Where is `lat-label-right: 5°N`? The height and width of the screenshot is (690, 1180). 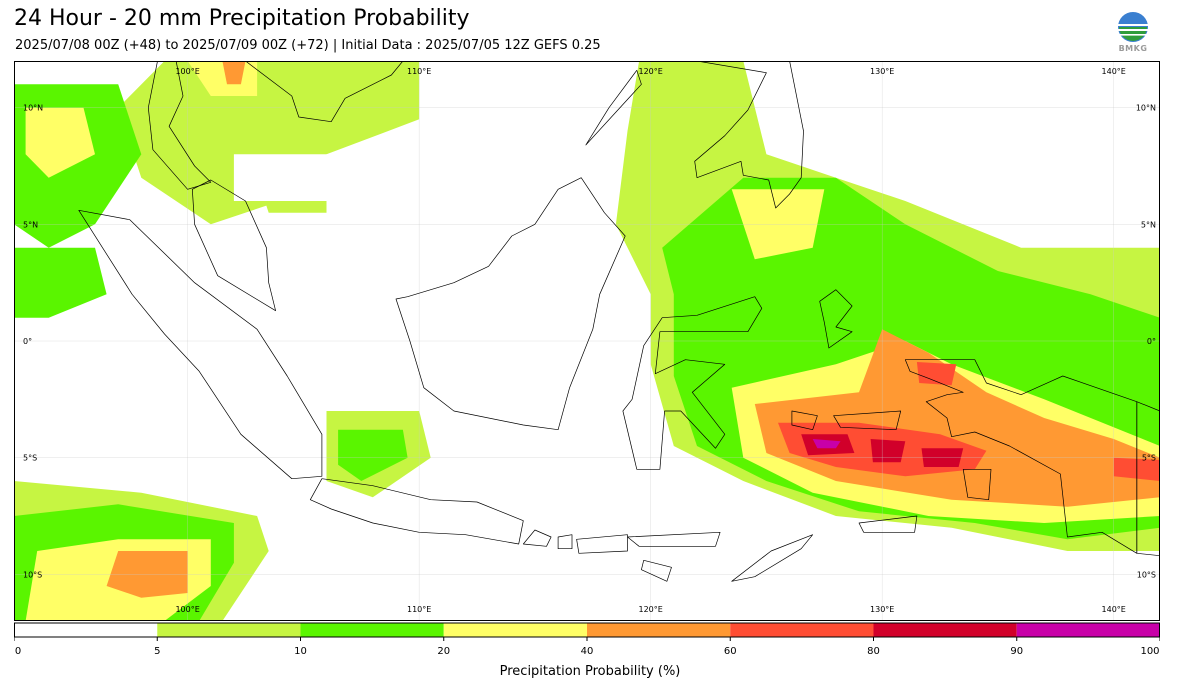
lat-label-right: 5°N is located at coordinates (1148, 224).